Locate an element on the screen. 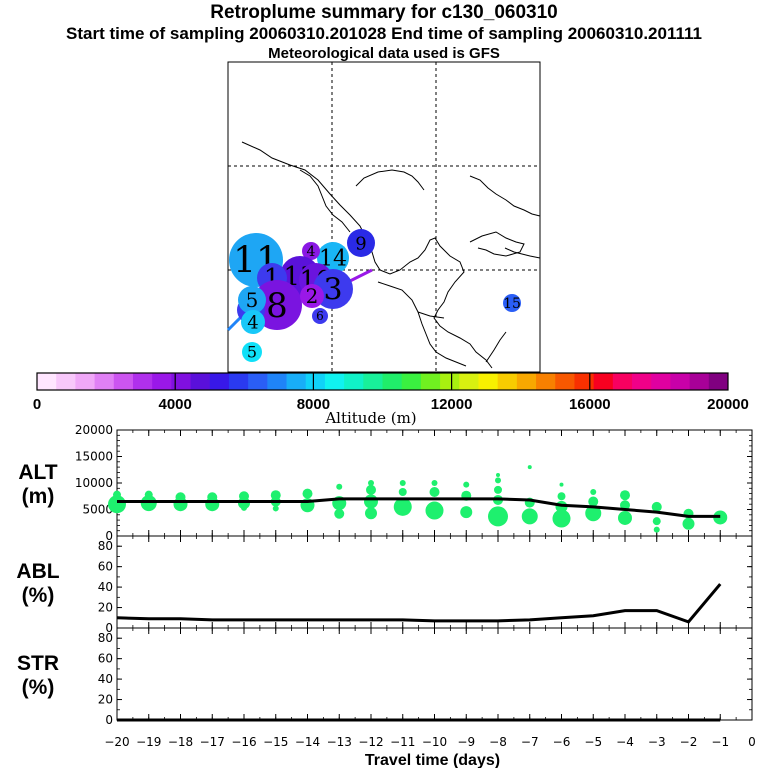 This screenshot has height=768, width=768. x-tick-label: −1 is located at coordinates (720, 742).